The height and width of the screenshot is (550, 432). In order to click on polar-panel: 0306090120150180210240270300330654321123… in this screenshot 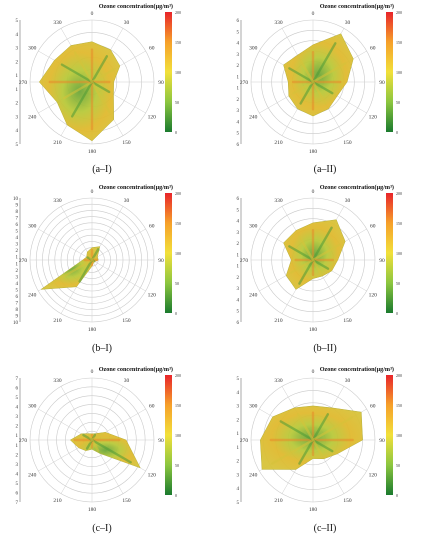, I will do `click(320, 269)`.